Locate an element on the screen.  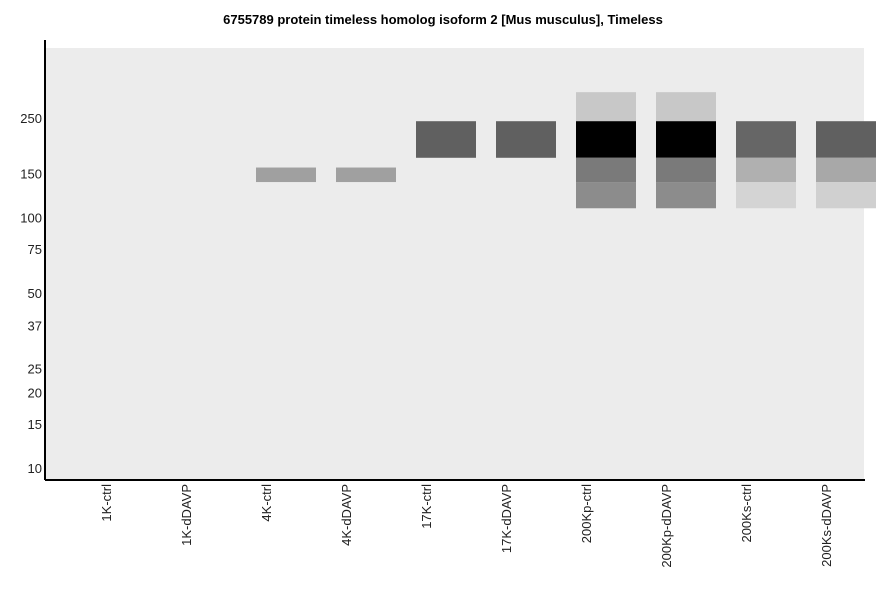
y-tick-label: 50 is located at coordinates (35, 293).